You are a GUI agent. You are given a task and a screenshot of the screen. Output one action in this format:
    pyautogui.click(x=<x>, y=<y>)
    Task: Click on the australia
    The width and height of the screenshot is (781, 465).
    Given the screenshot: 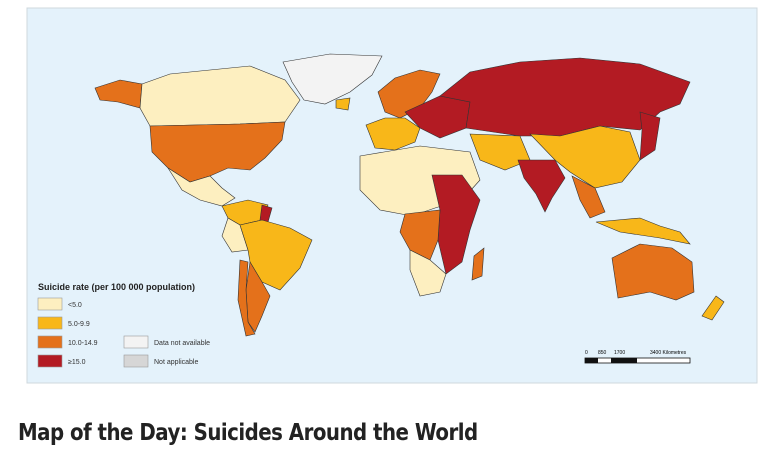 What is the action you would take?
    pyautogui.click(x=653, y=272)
    